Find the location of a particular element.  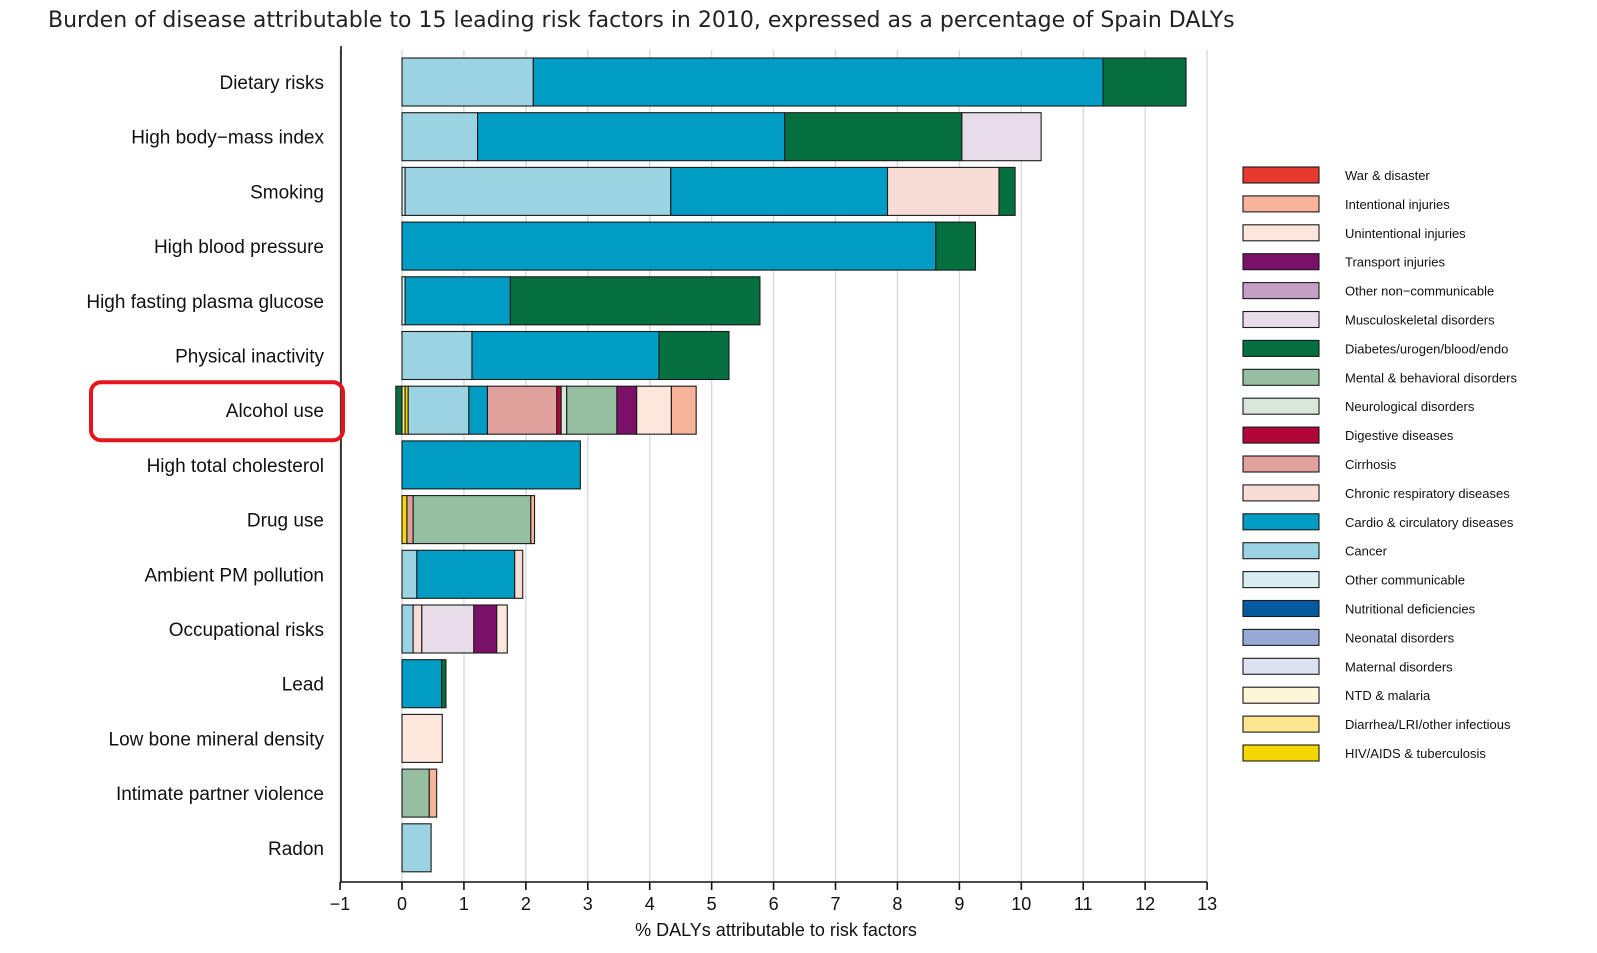

bar-segment-occupational-risks-chronic-respiratory-diseases is located at coordinates (417, 629).